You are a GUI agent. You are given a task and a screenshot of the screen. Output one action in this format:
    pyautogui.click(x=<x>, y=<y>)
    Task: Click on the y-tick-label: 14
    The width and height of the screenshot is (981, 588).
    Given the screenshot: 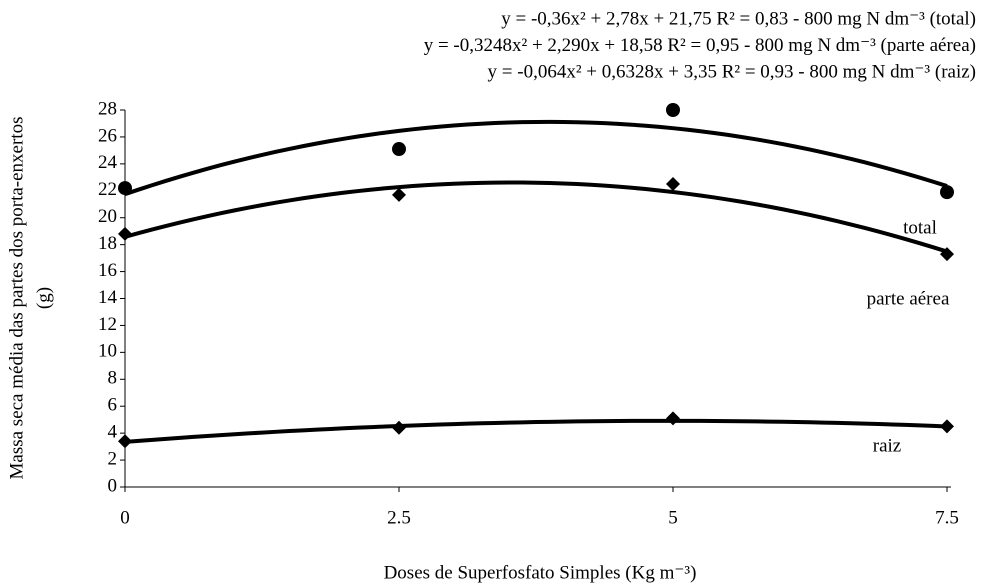 What is the action you would take?
    pyautogui.click(x=108, y=297)
    